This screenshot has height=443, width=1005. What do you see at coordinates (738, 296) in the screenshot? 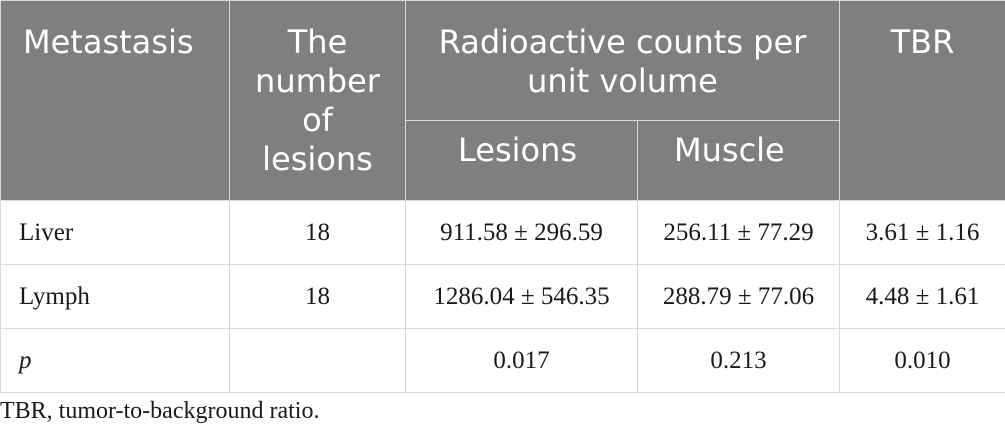
I see `cell-muscle-counts: 288.79 ± 77.06` at bounding box center [738, 296].